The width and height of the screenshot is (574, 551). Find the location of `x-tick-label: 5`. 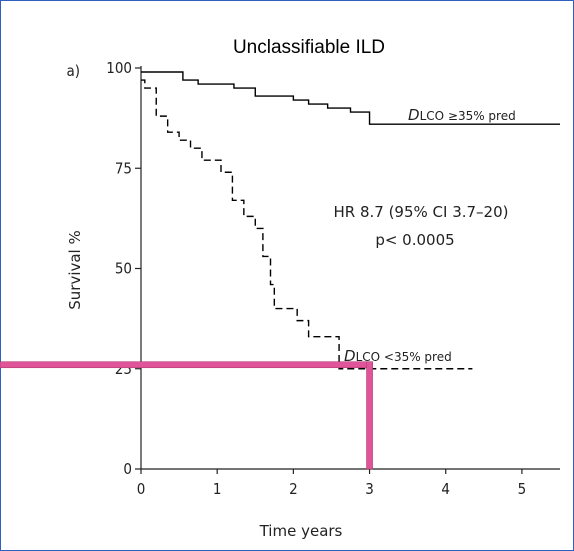

x-tick-label: 5 is located at coordinates (522, 489).